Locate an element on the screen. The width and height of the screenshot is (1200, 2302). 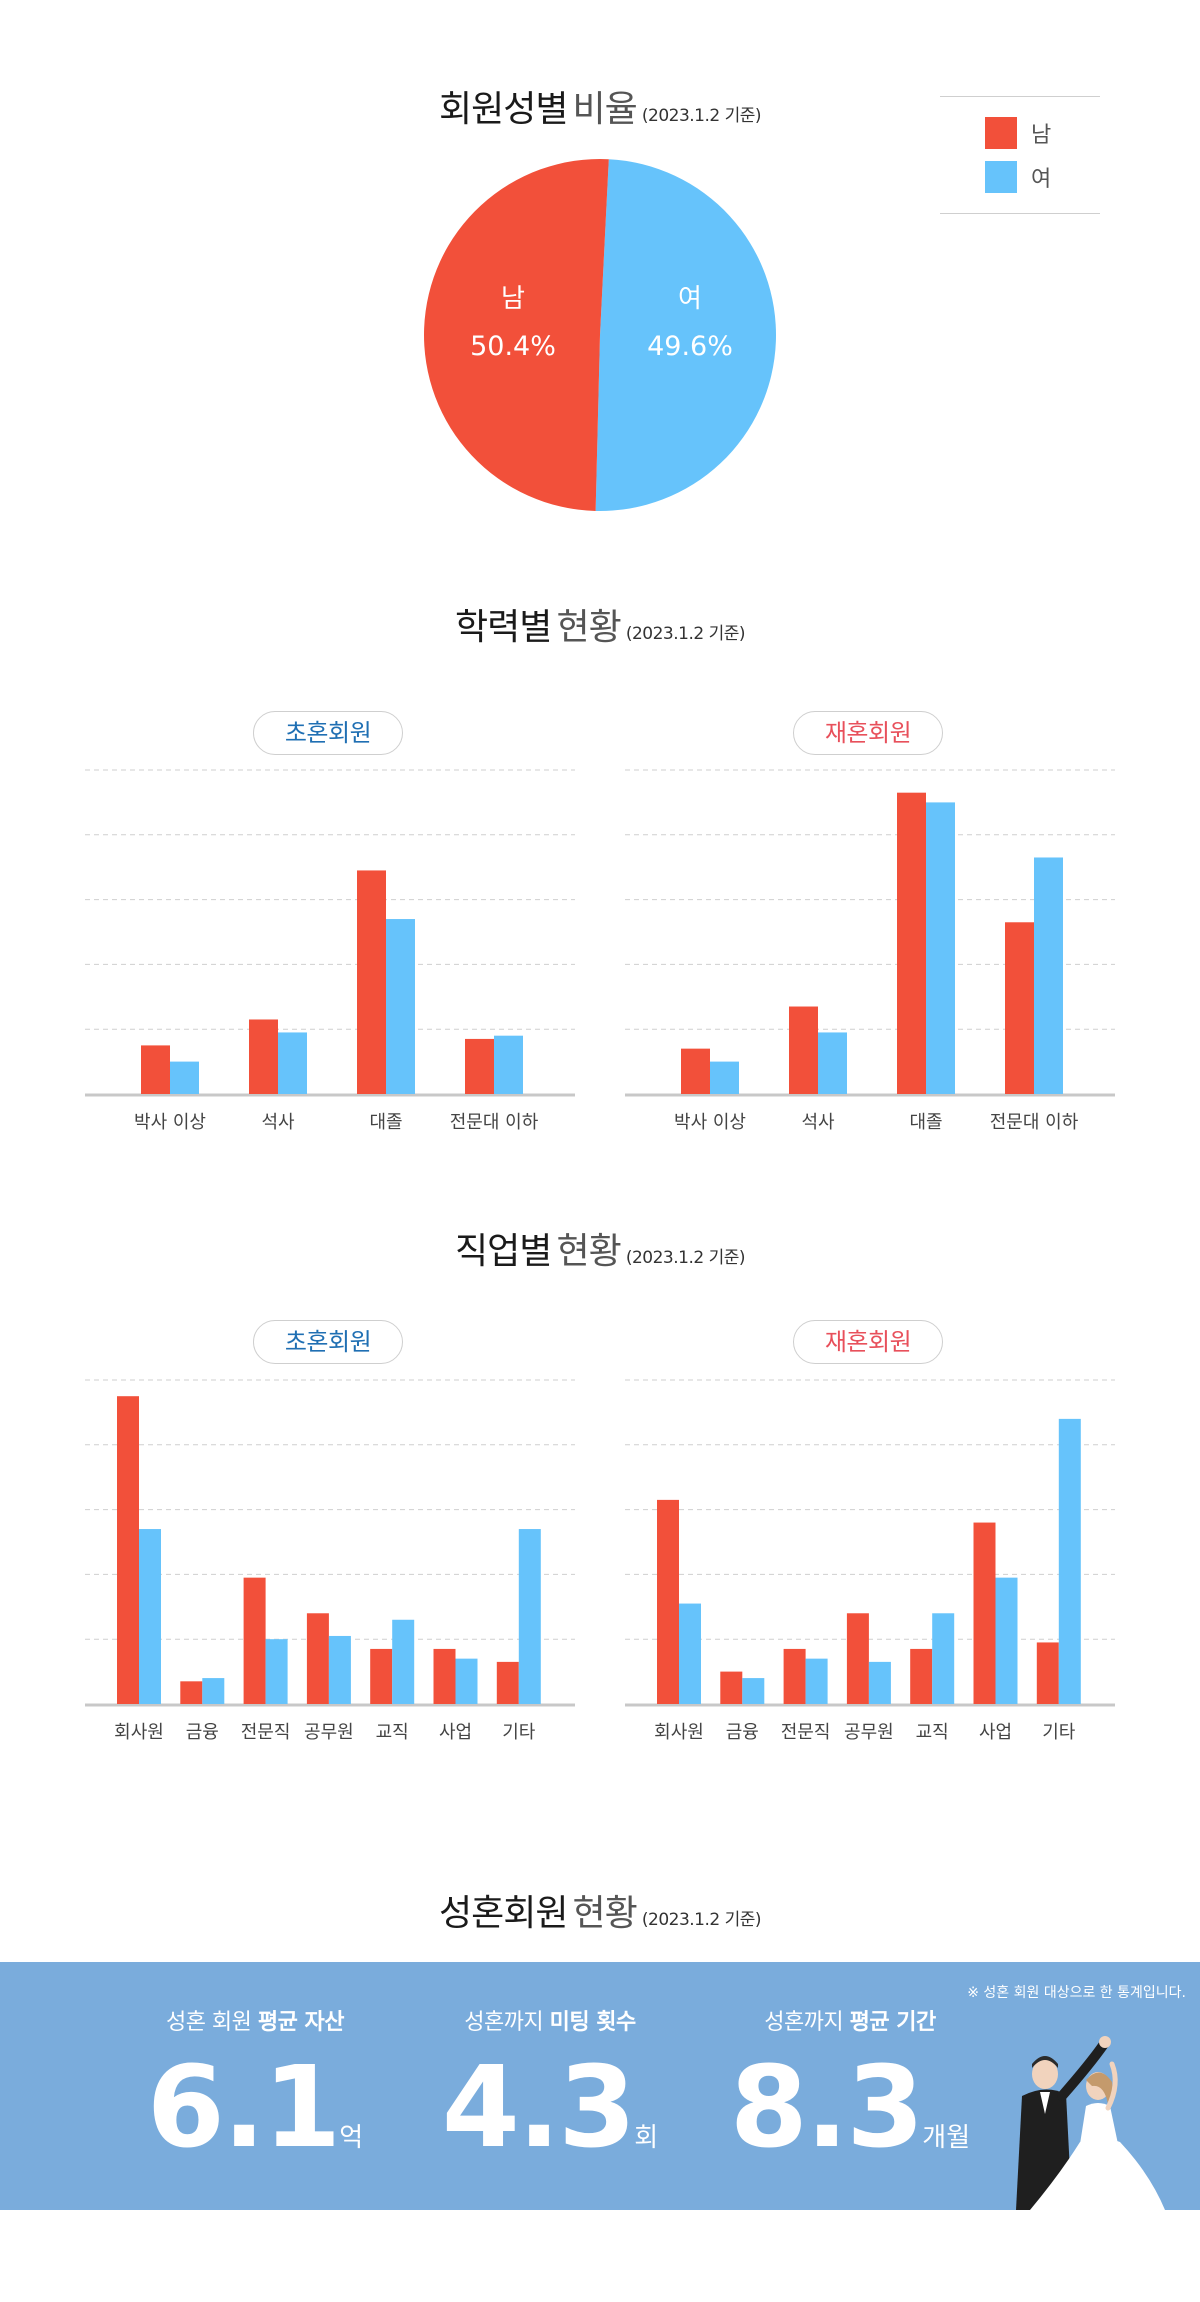
banner-note: ※ 성혼 회원 대상으로 한 통계입니다. is located at coordinates (1076, 1993).